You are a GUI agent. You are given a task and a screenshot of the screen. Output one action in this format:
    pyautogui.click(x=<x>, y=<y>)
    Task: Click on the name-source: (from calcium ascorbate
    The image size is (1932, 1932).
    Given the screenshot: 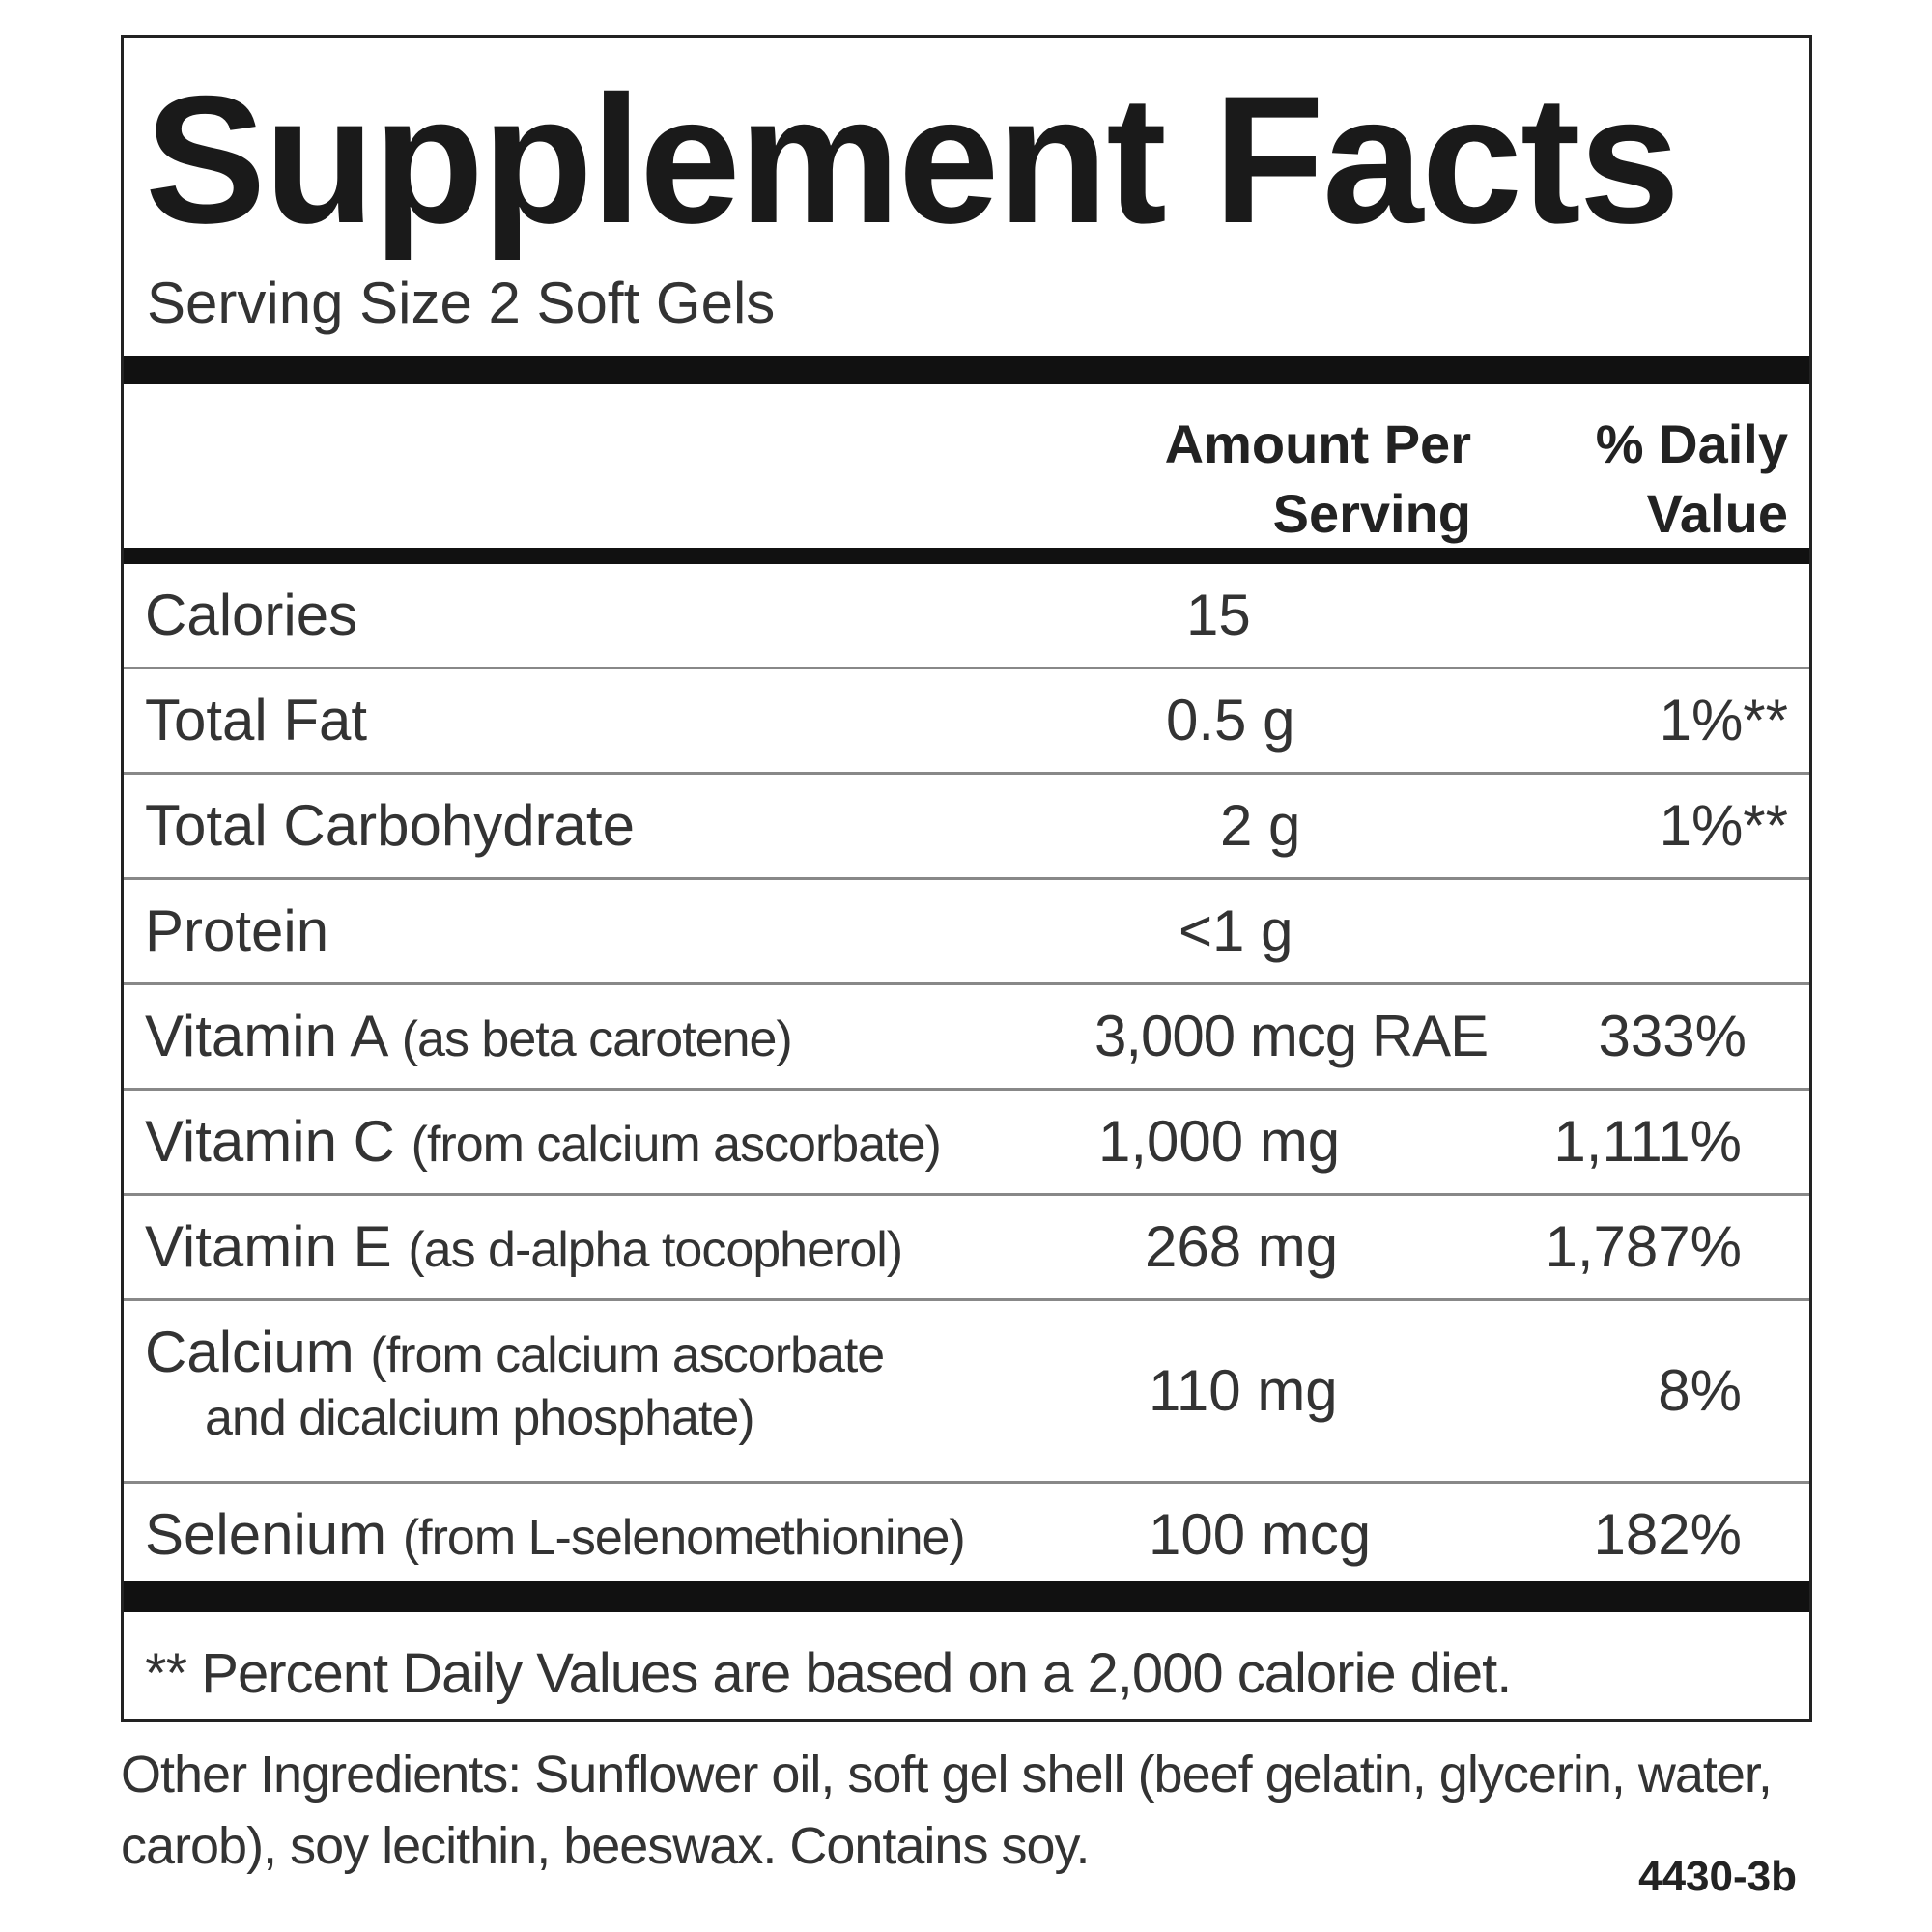 What is the action you would take?
    pyautogui.click(x=627, y=1355)
    